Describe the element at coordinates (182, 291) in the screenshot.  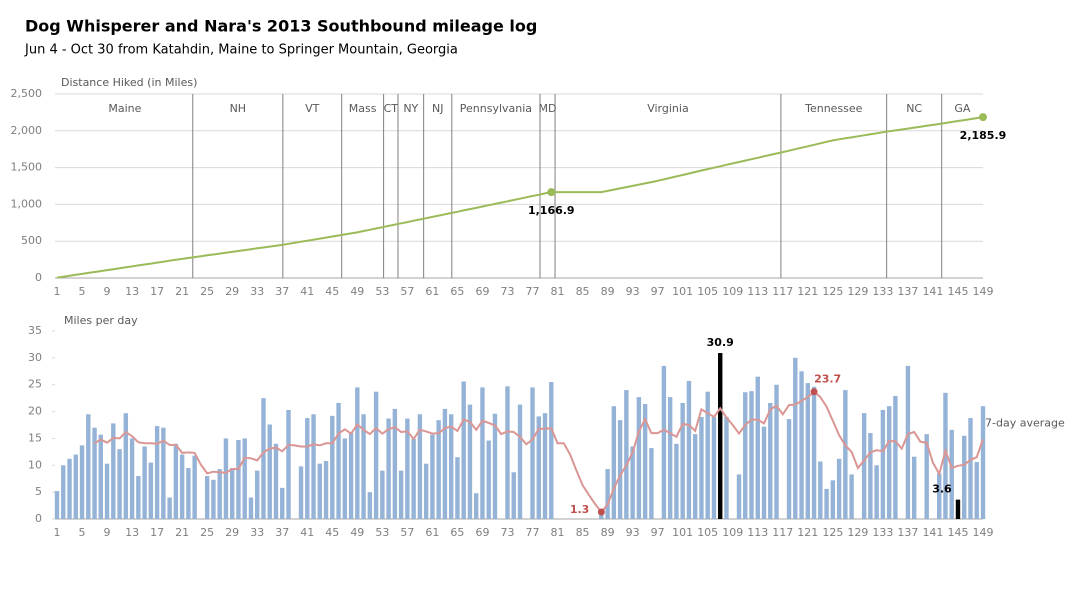
I see `x-tick-label: 21` at that location.